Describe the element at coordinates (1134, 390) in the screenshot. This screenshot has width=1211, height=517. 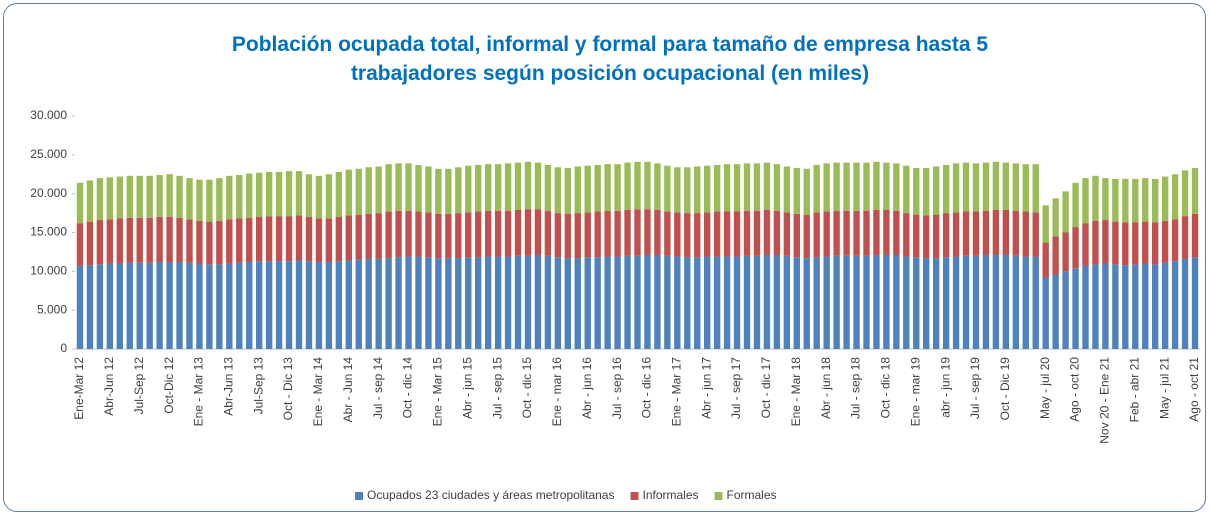
I see `x-tick-label: Feb - abr 21` at that location.